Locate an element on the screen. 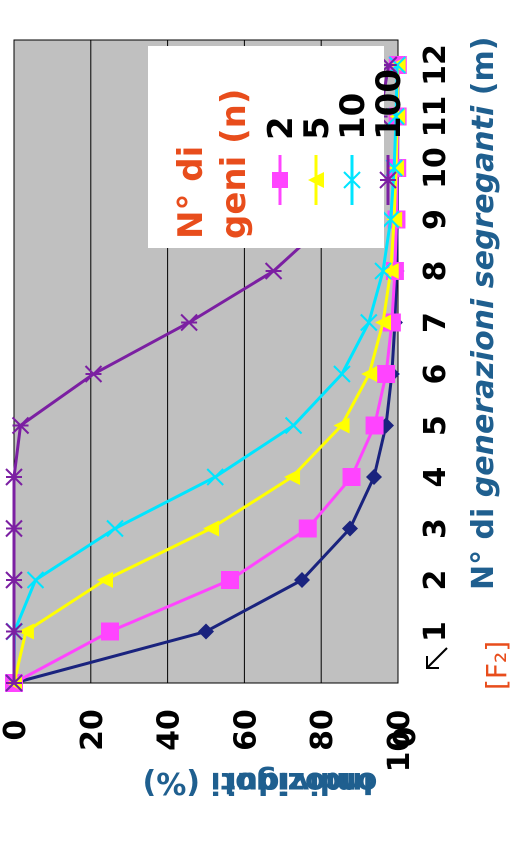 The height and width of the screenshot is (859, 525). legend-title-line1: N° di is located at coordinates (191, 192).